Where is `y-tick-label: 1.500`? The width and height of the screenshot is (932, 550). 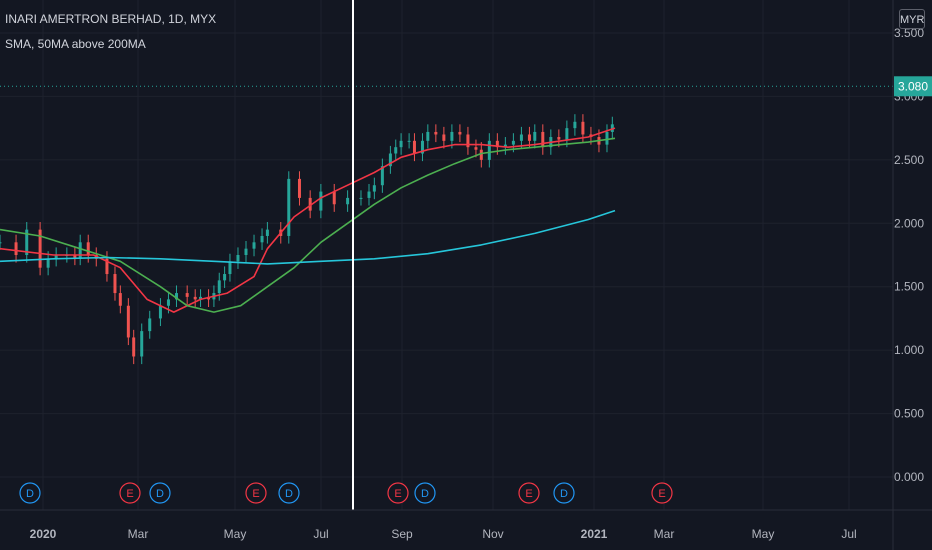
y-tick-label: 1.500 is located at coordinates (909, 287).